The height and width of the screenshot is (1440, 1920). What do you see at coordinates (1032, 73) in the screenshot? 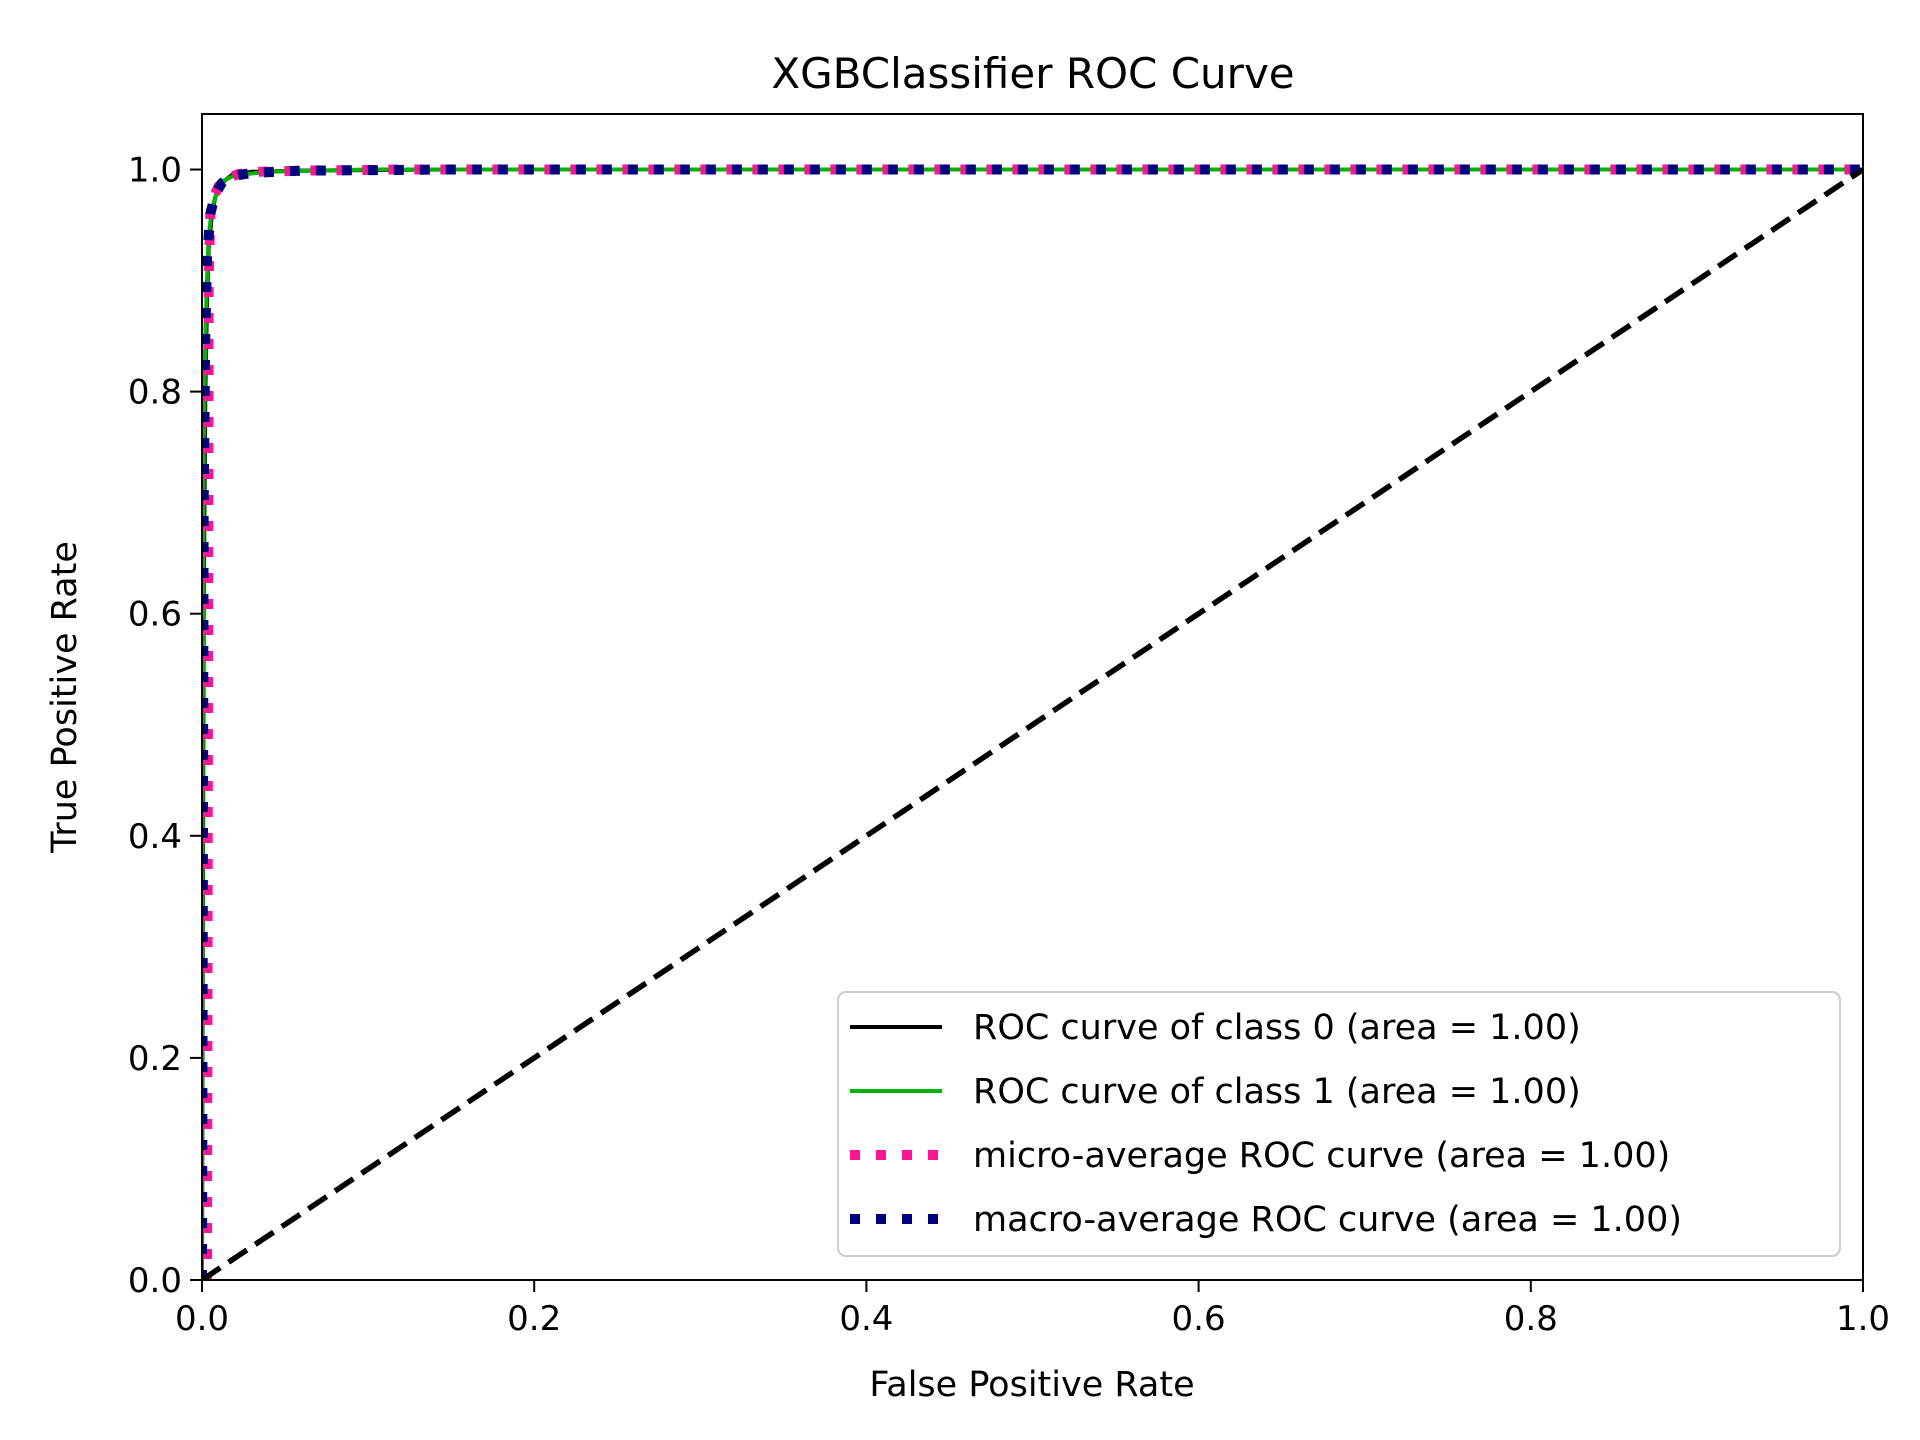
I see `chart-title: XGBClassifier ROC Curve` at bounding box center [1032, 73].